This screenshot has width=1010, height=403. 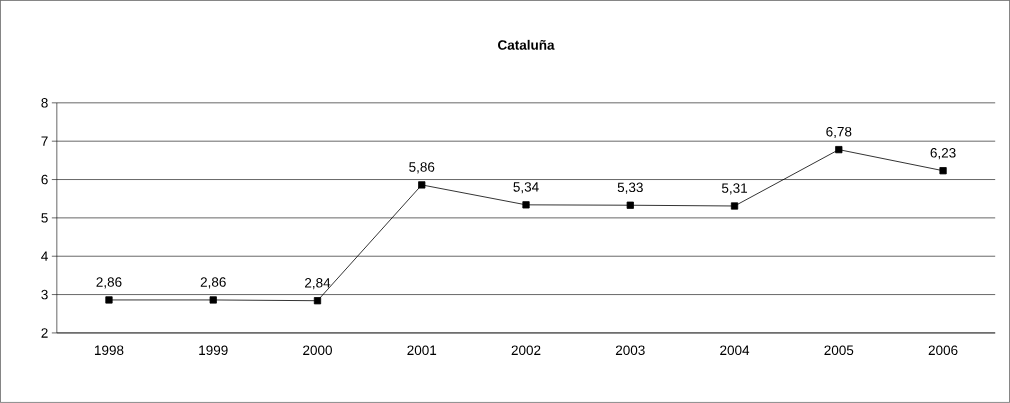 What do you see at coordinates (317, 350) in the screenshot?
I see `x-tick-label: 2000` at bounding box center [317, 350].